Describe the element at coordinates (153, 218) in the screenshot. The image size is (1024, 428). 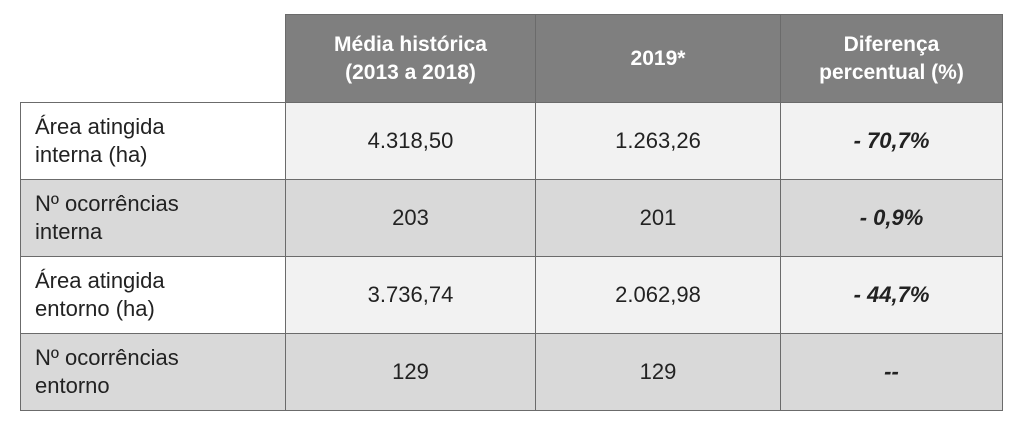
I see `row-label: Nº ocorrências interna` at that location.